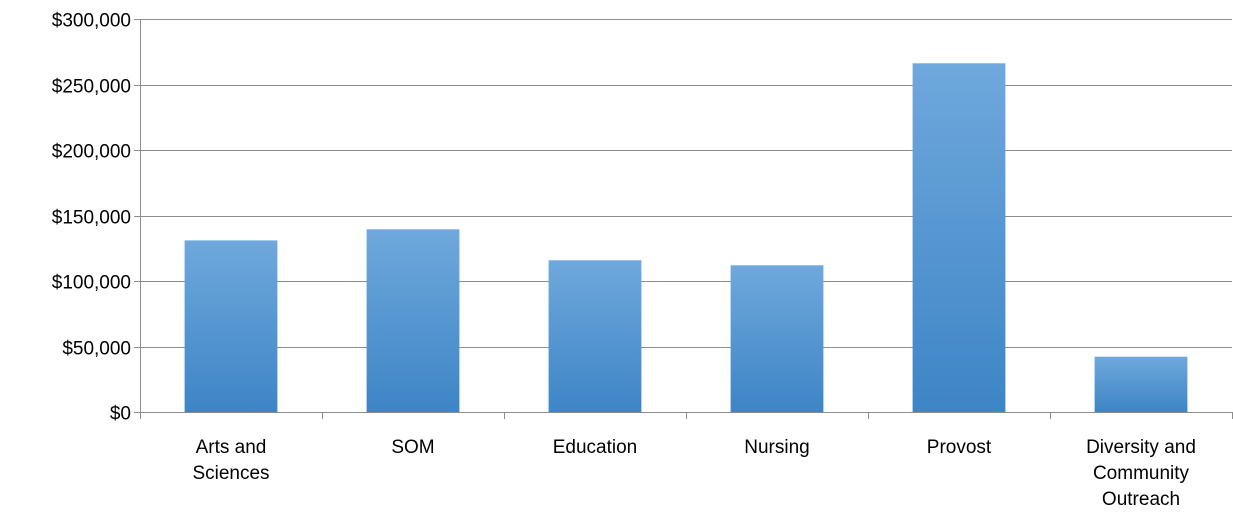 The image size is (1233, 527). I want to click on y-axis-tick-label: $300,000, so click(91, 21).